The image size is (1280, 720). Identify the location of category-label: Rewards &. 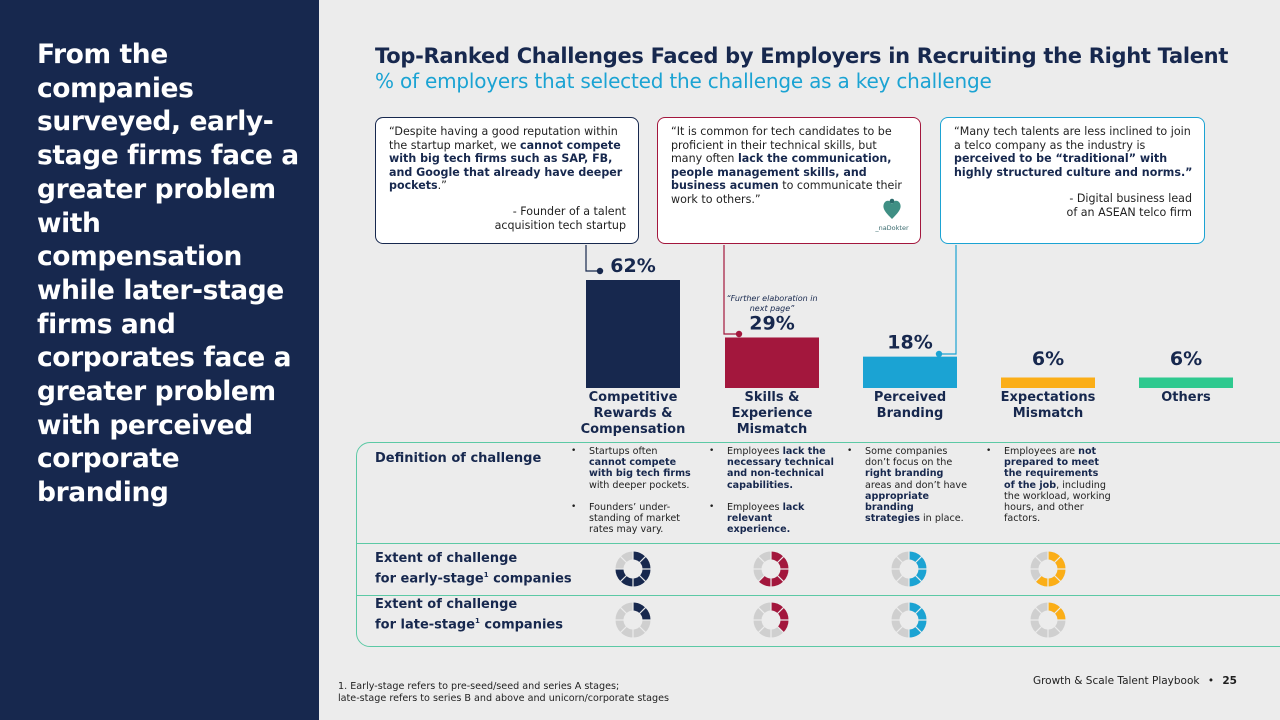
(633, 413).